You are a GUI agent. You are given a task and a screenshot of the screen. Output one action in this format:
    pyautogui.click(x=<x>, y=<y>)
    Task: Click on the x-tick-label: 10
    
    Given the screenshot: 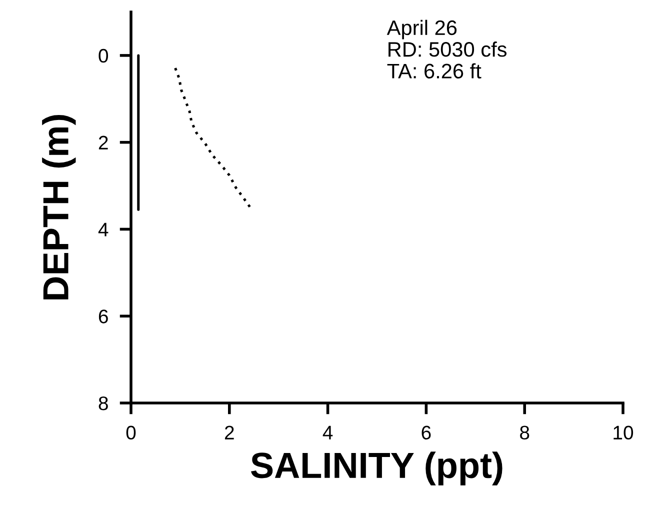 What is the action you would take?
    pyautogui.click(x=624, y=433)
    